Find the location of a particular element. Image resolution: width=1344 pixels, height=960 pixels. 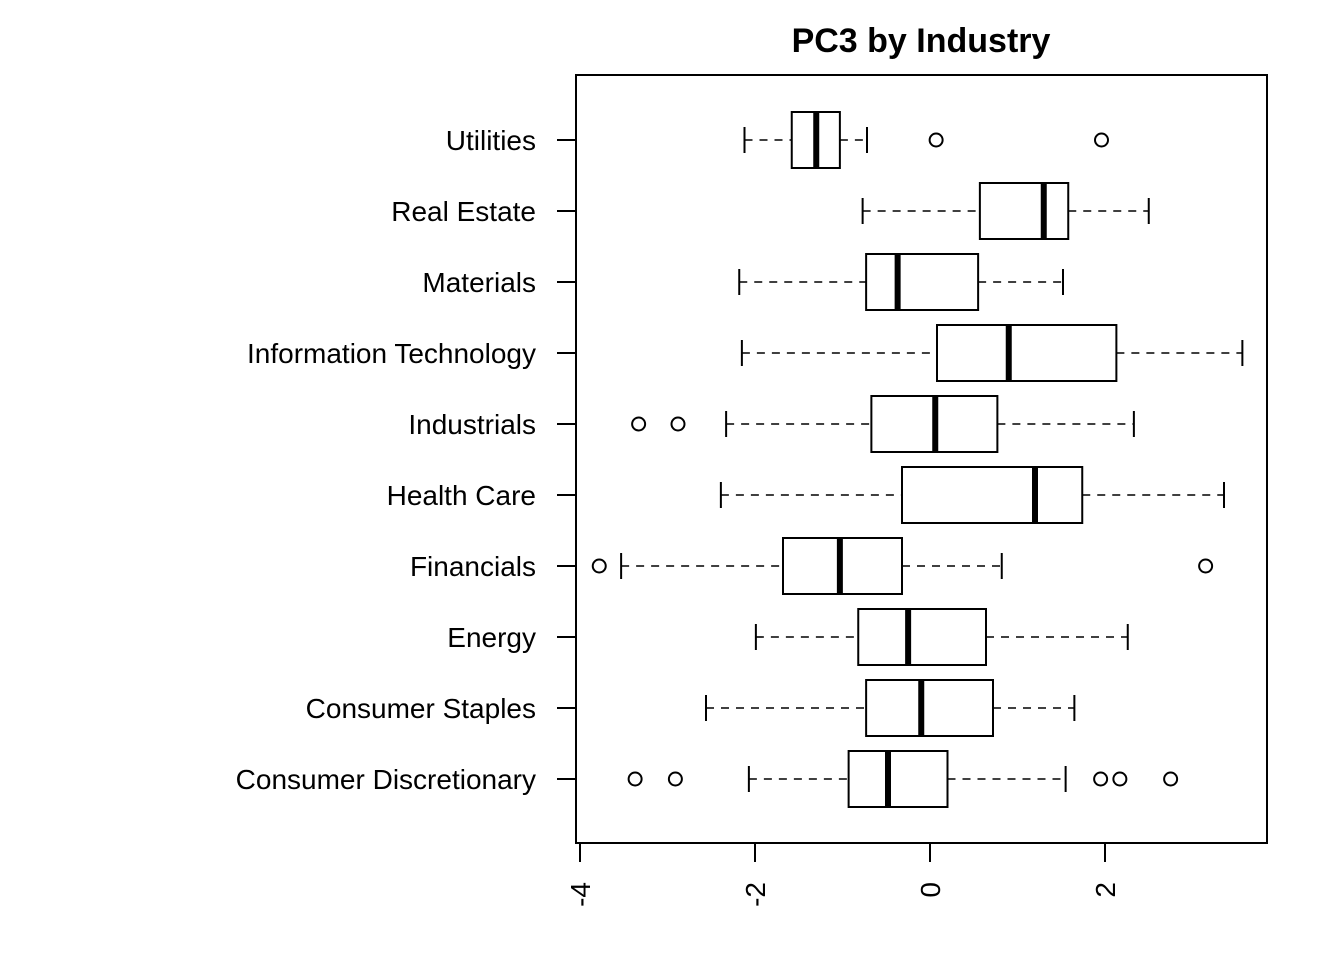

y-tick-label: Energy is located at coordinates (491, 637).